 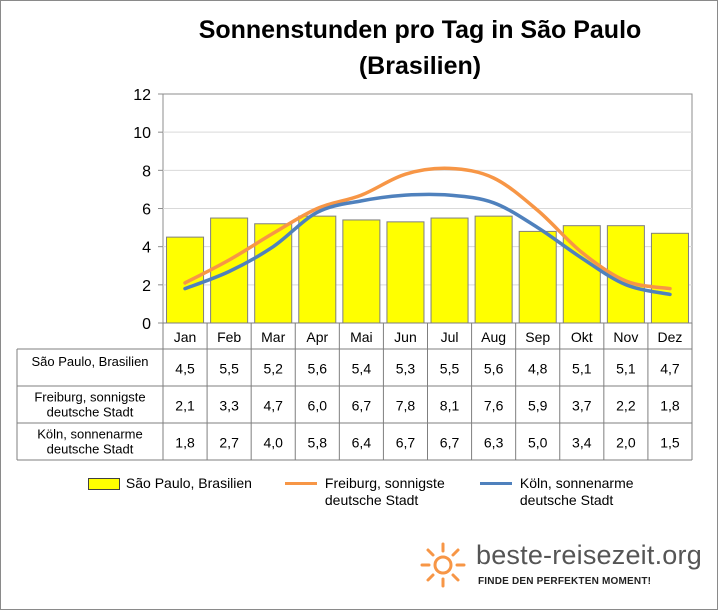 What do you see at coordinates (582, 406) in the screenshot?
I see `table-cell: 3,7` at bounding box center [582, 406].